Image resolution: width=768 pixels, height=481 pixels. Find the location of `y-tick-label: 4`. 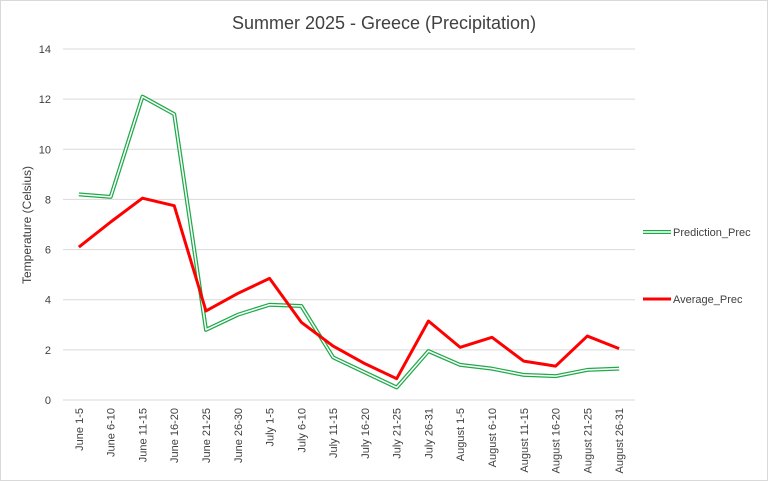

y-tick-label: 4 is located at coordinates (48, 301).